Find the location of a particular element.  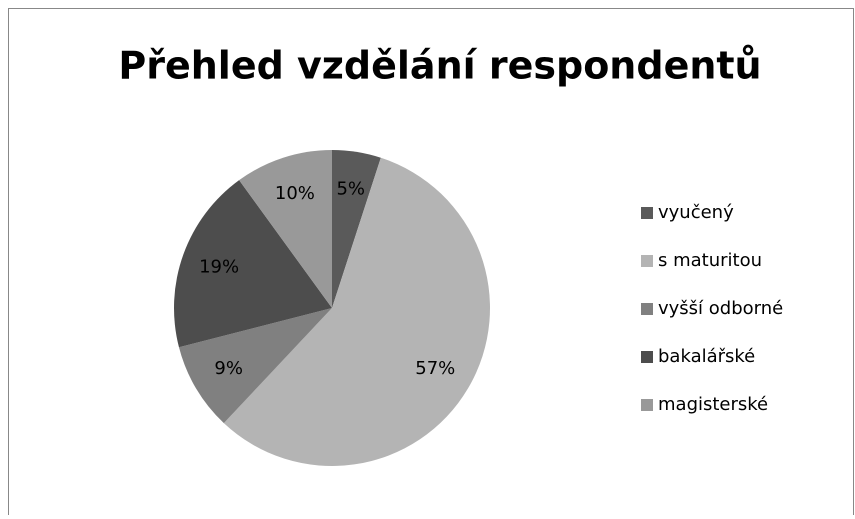

legend-label: magisterské is located at coordinates (713, 404).